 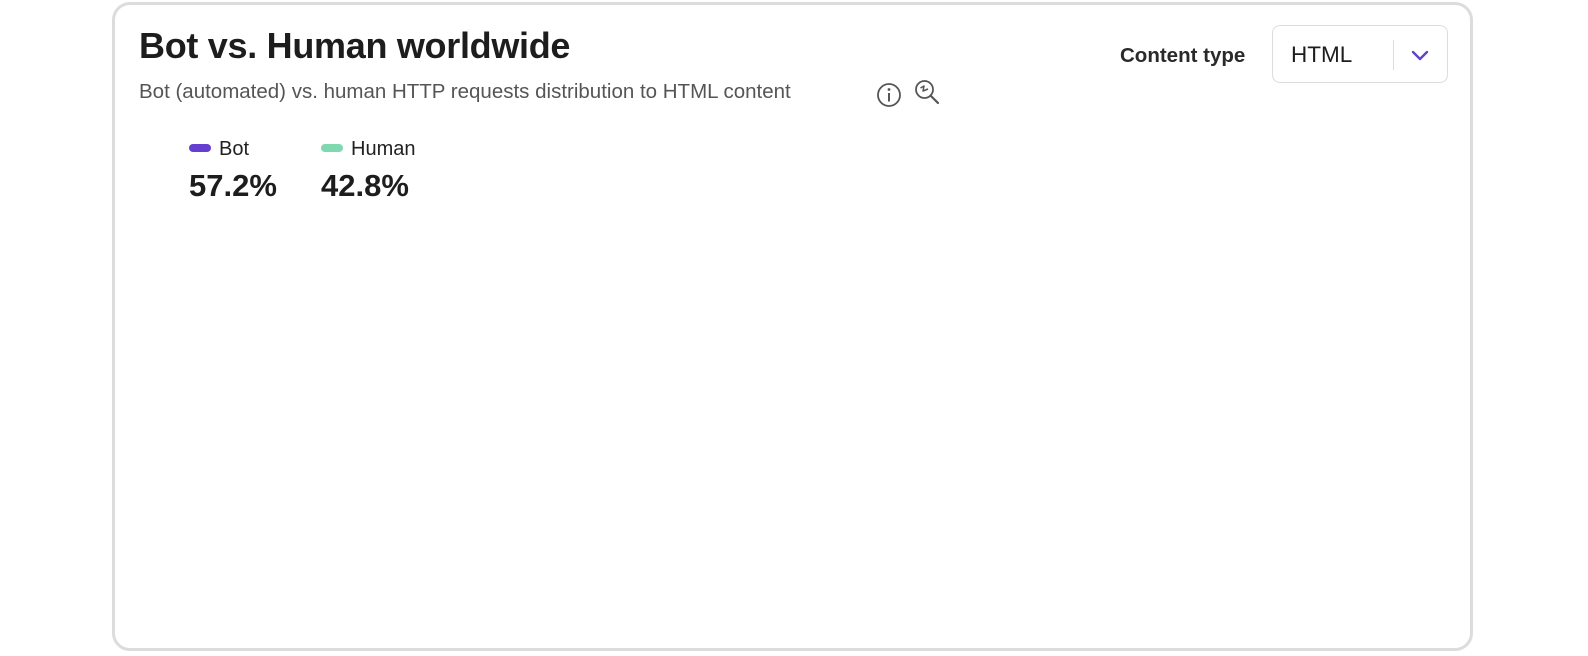 What do you see at coordinates (355, 45) in the screenshot?
I see `page-title: Bot vs. Human worldwide` at bounding box center [355, 45].